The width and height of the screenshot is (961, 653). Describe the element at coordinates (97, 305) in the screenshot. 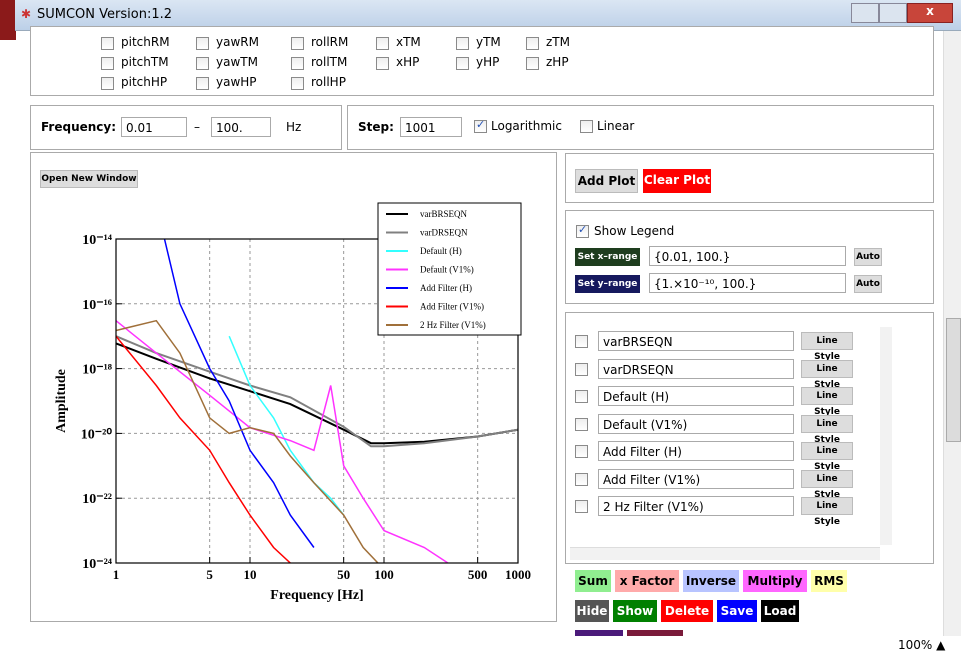

I see `y-tick-label: 10⁻¹⁶` at that location.